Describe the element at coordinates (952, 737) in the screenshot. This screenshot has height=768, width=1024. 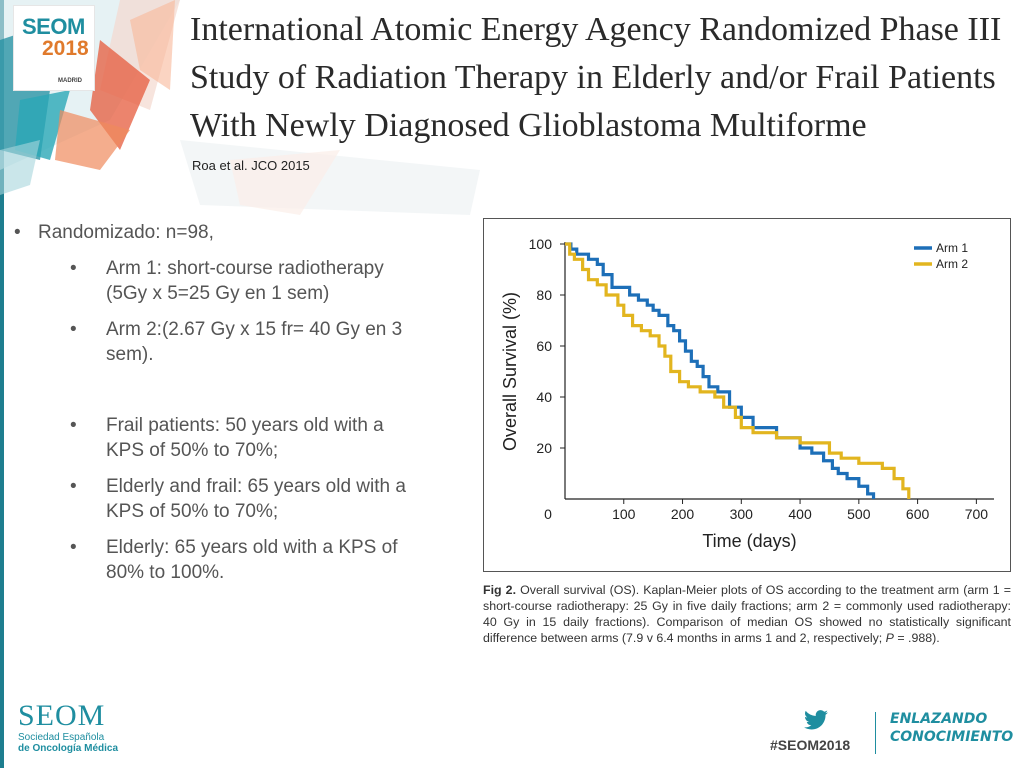
I see `slogan-line: CONOCIMIENTO` at that location.